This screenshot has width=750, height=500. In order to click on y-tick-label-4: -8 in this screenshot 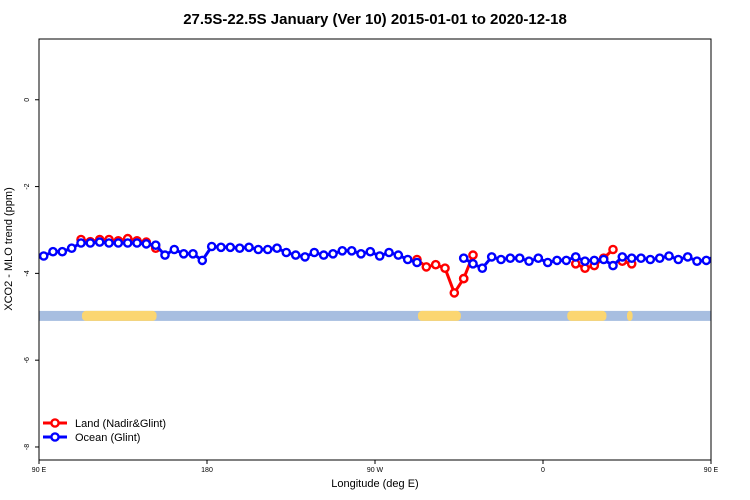, I will do `click(27, 447)`.